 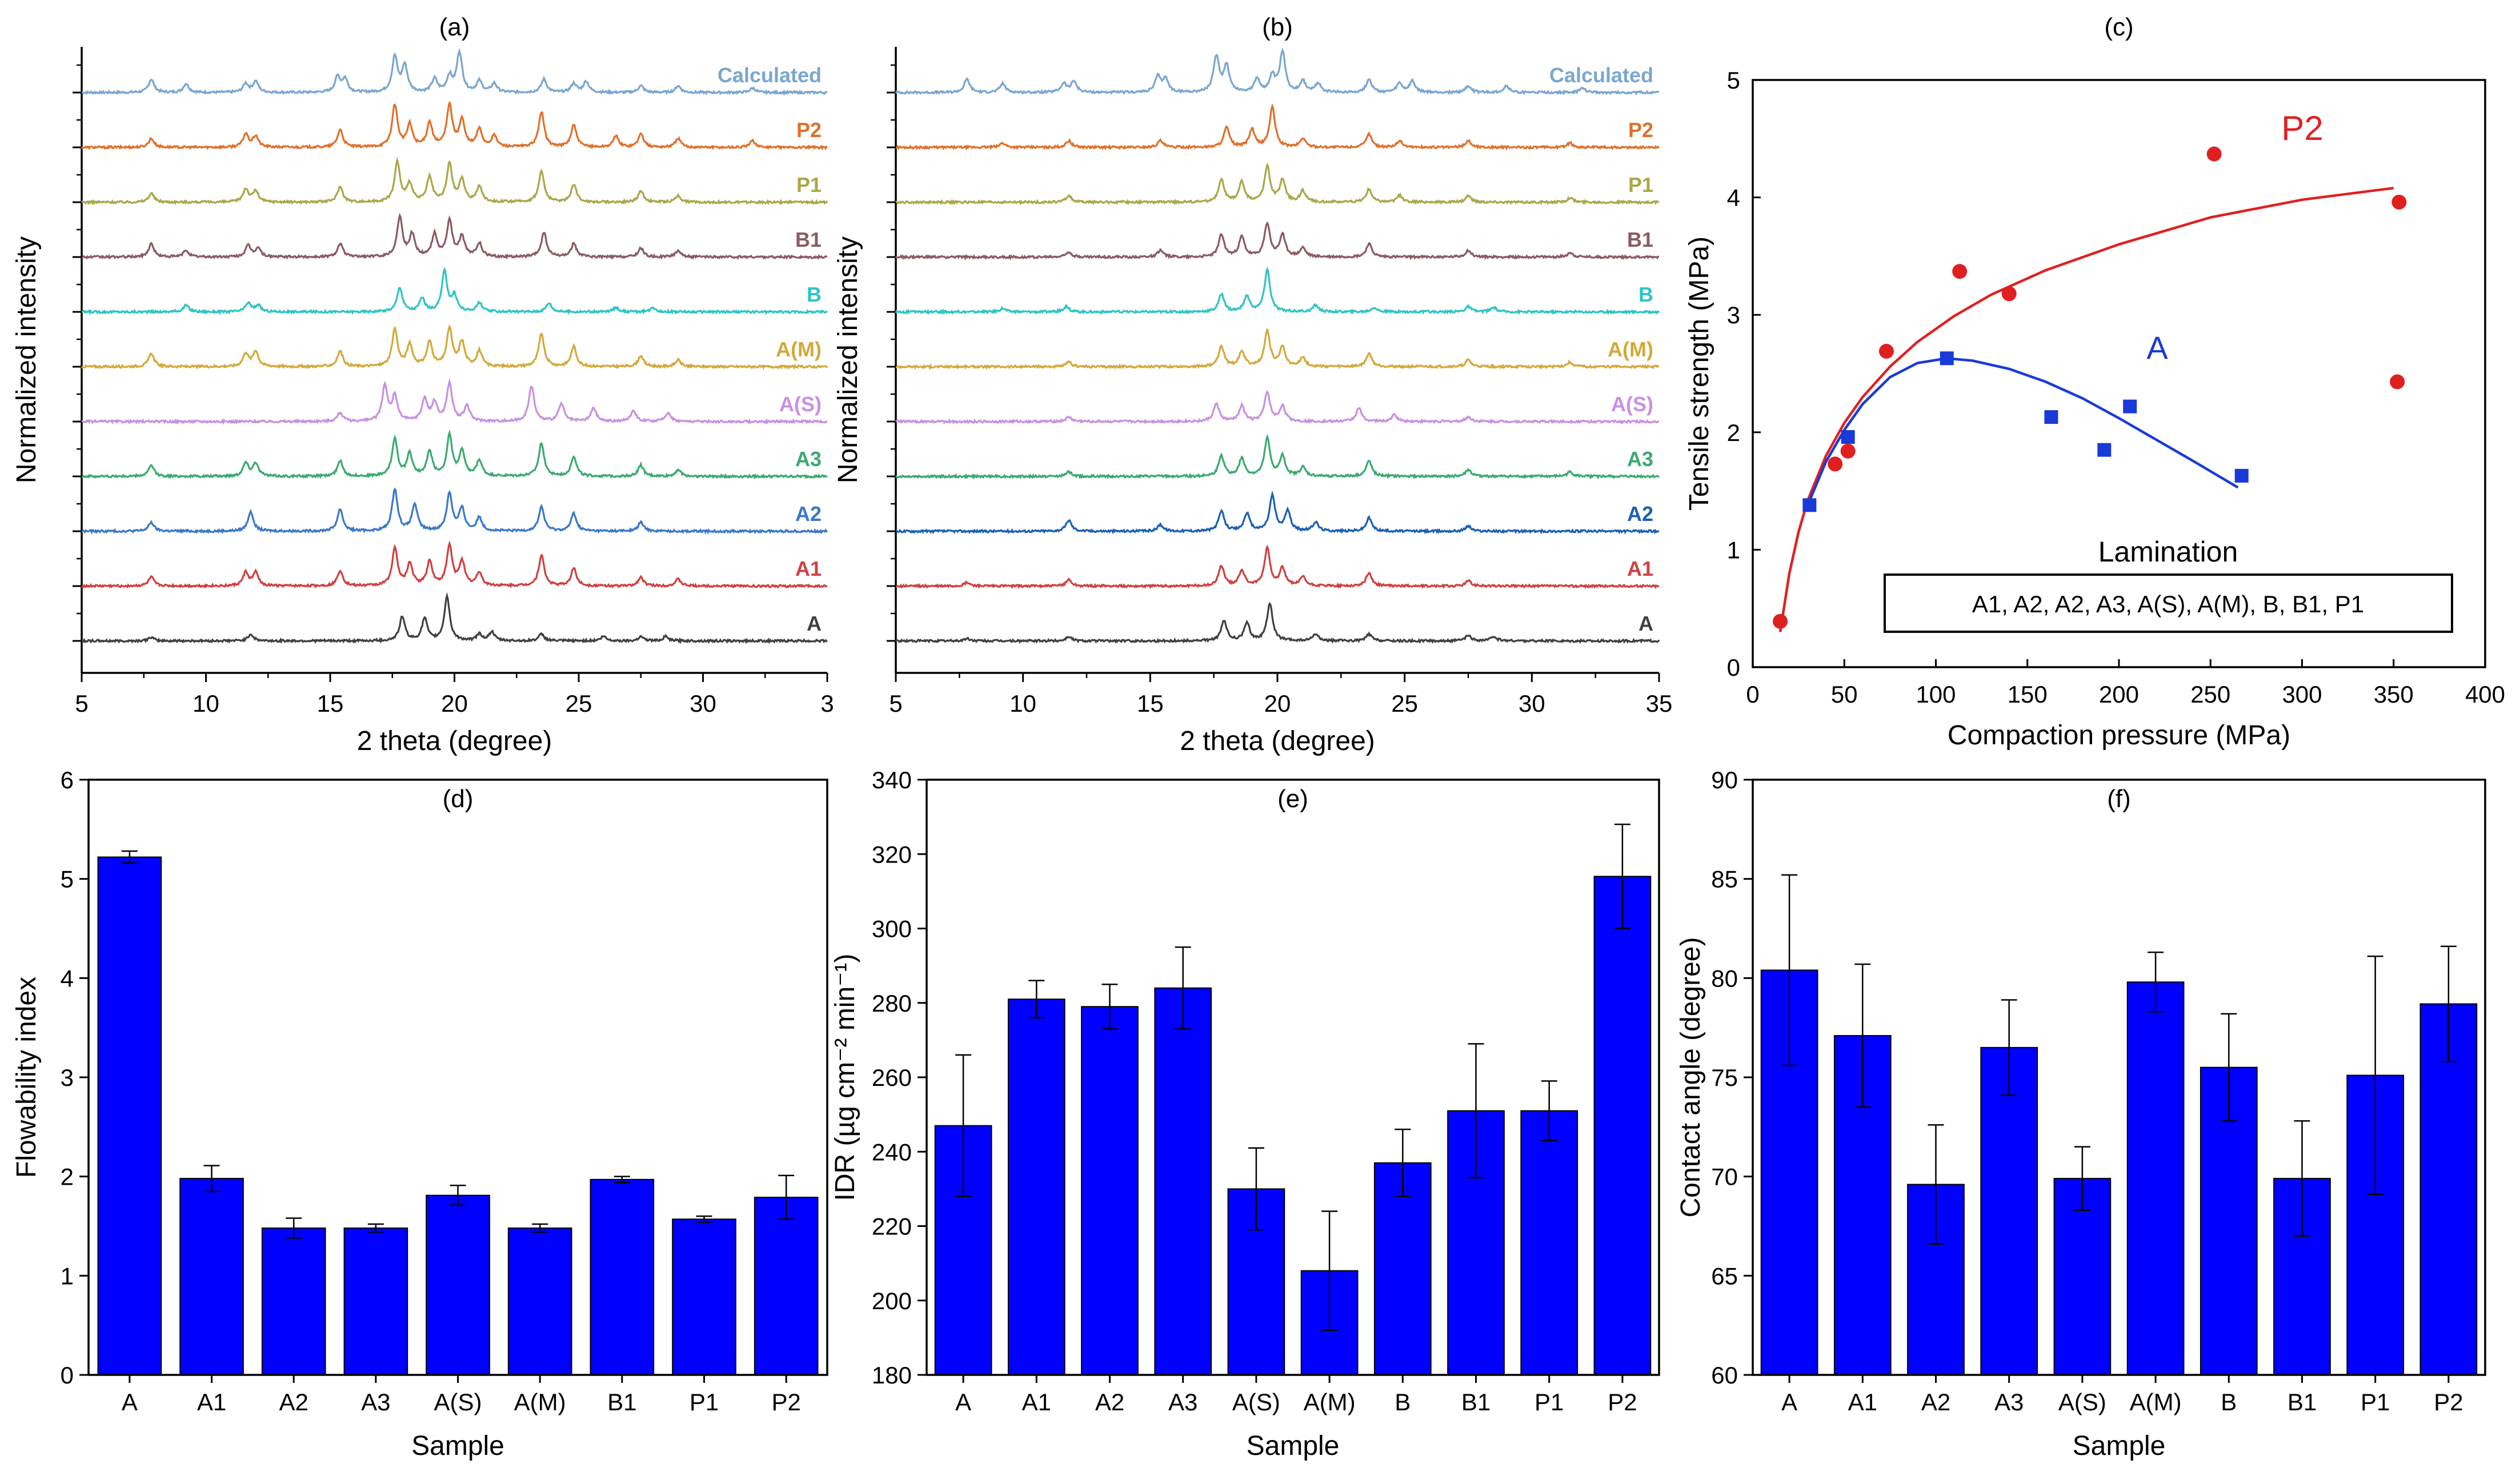 What do you see at coordinates (1724, 1375) in the screenshot?
I see `y-tick-label: 60` at bounding box center [1724, 1375].